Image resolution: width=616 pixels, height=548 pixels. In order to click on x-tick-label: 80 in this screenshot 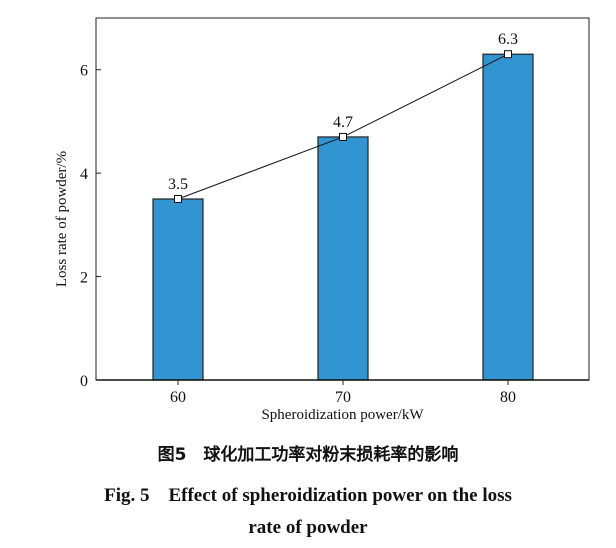, I will do `click(508, 397)`.